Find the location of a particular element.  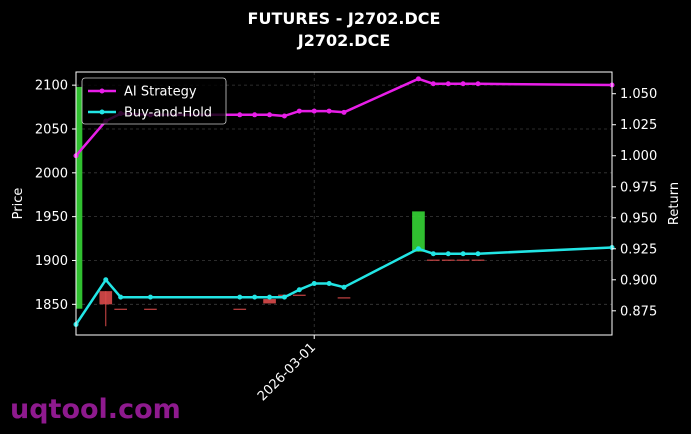

chart-title: FUTURES - J2702.DCE is located at coordinates (344, 18).